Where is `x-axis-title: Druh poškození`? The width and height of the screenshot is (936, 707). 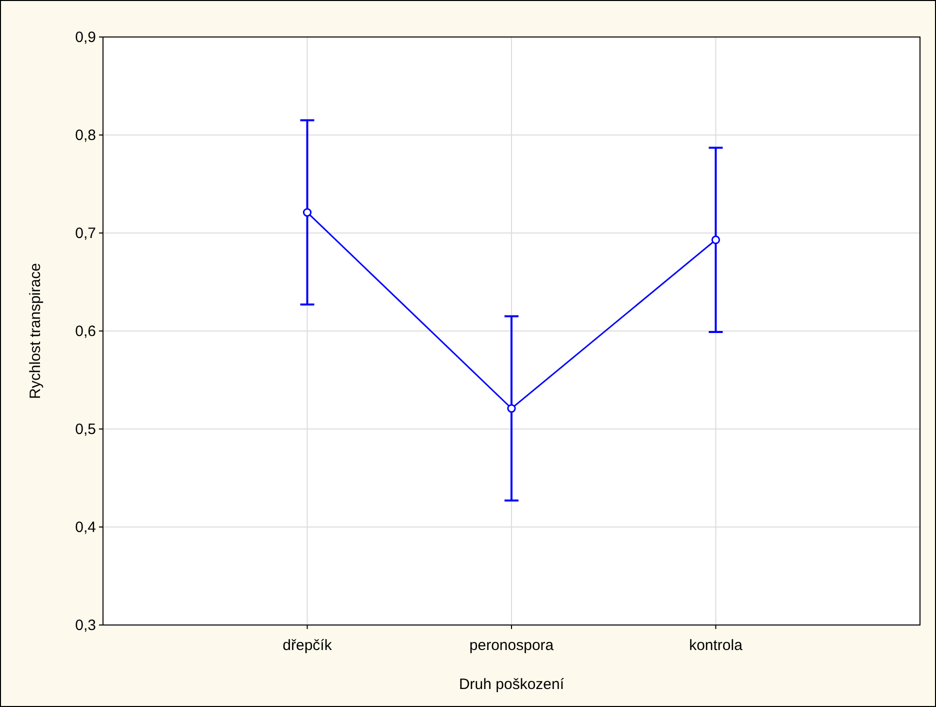
x-axis-title: Druh poškození is located at coordinates (511, 684).